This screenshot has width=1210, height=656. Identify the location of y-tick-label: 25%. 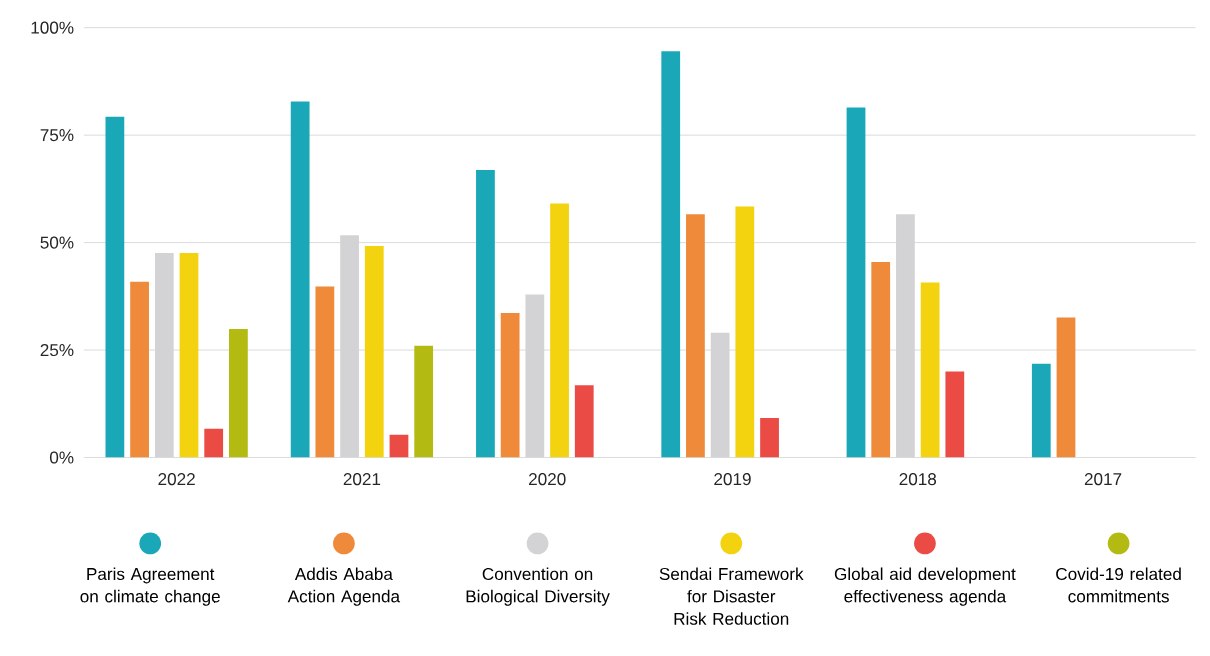
(57, 350).